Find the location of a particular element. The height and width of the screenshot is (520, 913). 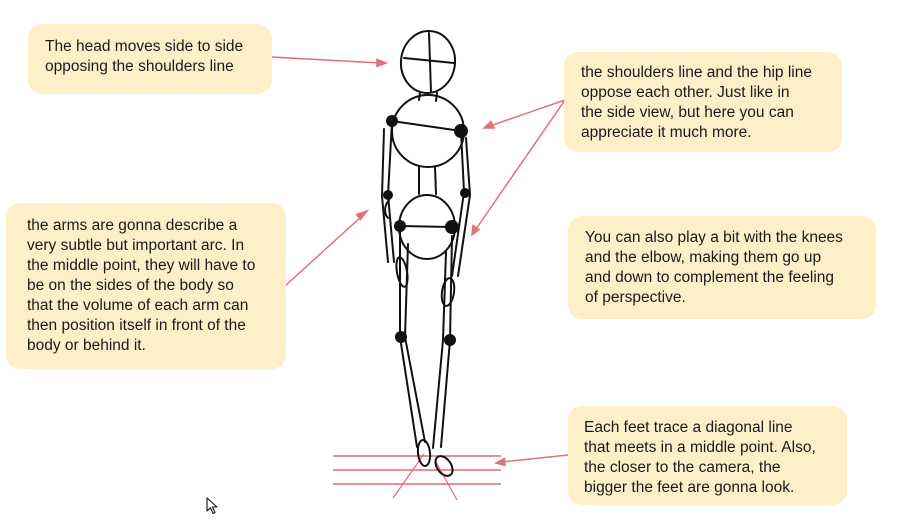

ground-lines is located at coordinates (417, 477).